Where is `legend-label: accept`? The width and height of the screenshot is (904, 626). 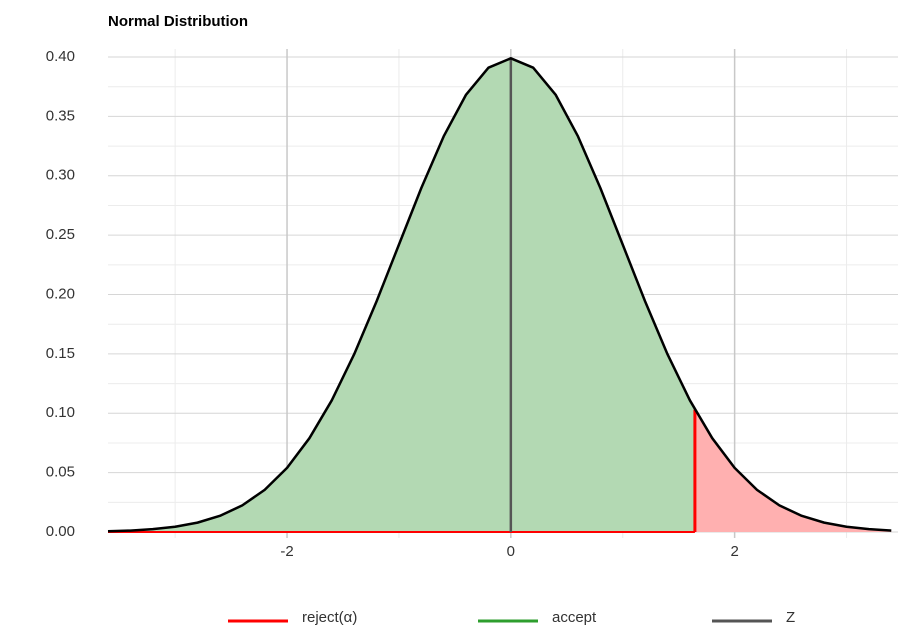
legend-label: accept is located at coordinates (574, 617).